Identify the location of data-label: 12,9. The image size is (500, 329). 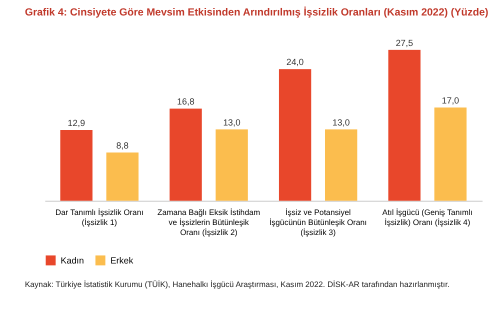
(77, 123).